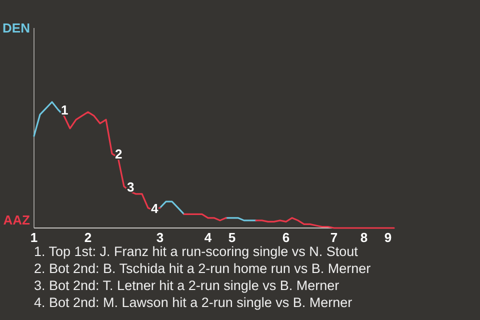 Image resolution: width=480 pixels, height=320 pixels. What do you see at coordinates (203, 268) in the screenshot?
I see `text: 2. Bot 2nd: B. Tschida hit a 2-run home run vs B. Merner` at bounding box center [203, 268].